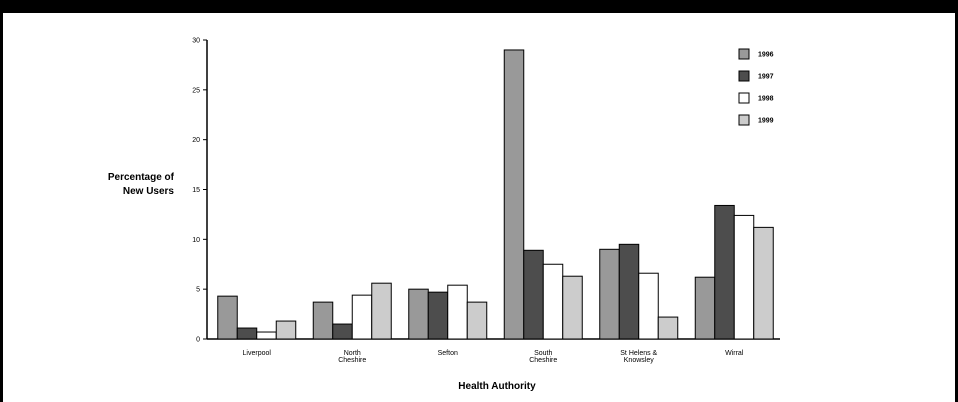 The image size is (958, 402). Describe the element at coordinates (198, 290) in the screenshot. I see `y-tick-label: 5` at that location.